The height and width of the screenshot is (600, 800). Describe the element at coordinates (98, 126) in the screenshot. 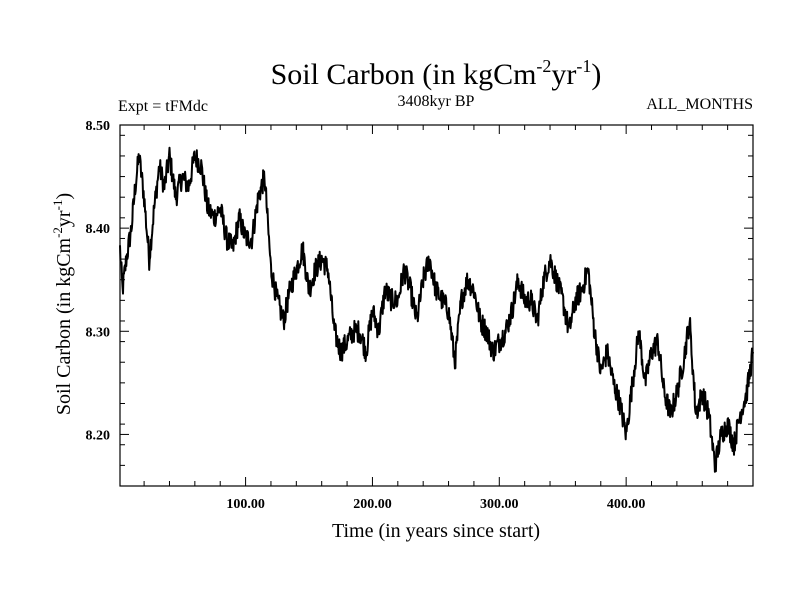

I see `y-tick-label: 8.50` at that location.